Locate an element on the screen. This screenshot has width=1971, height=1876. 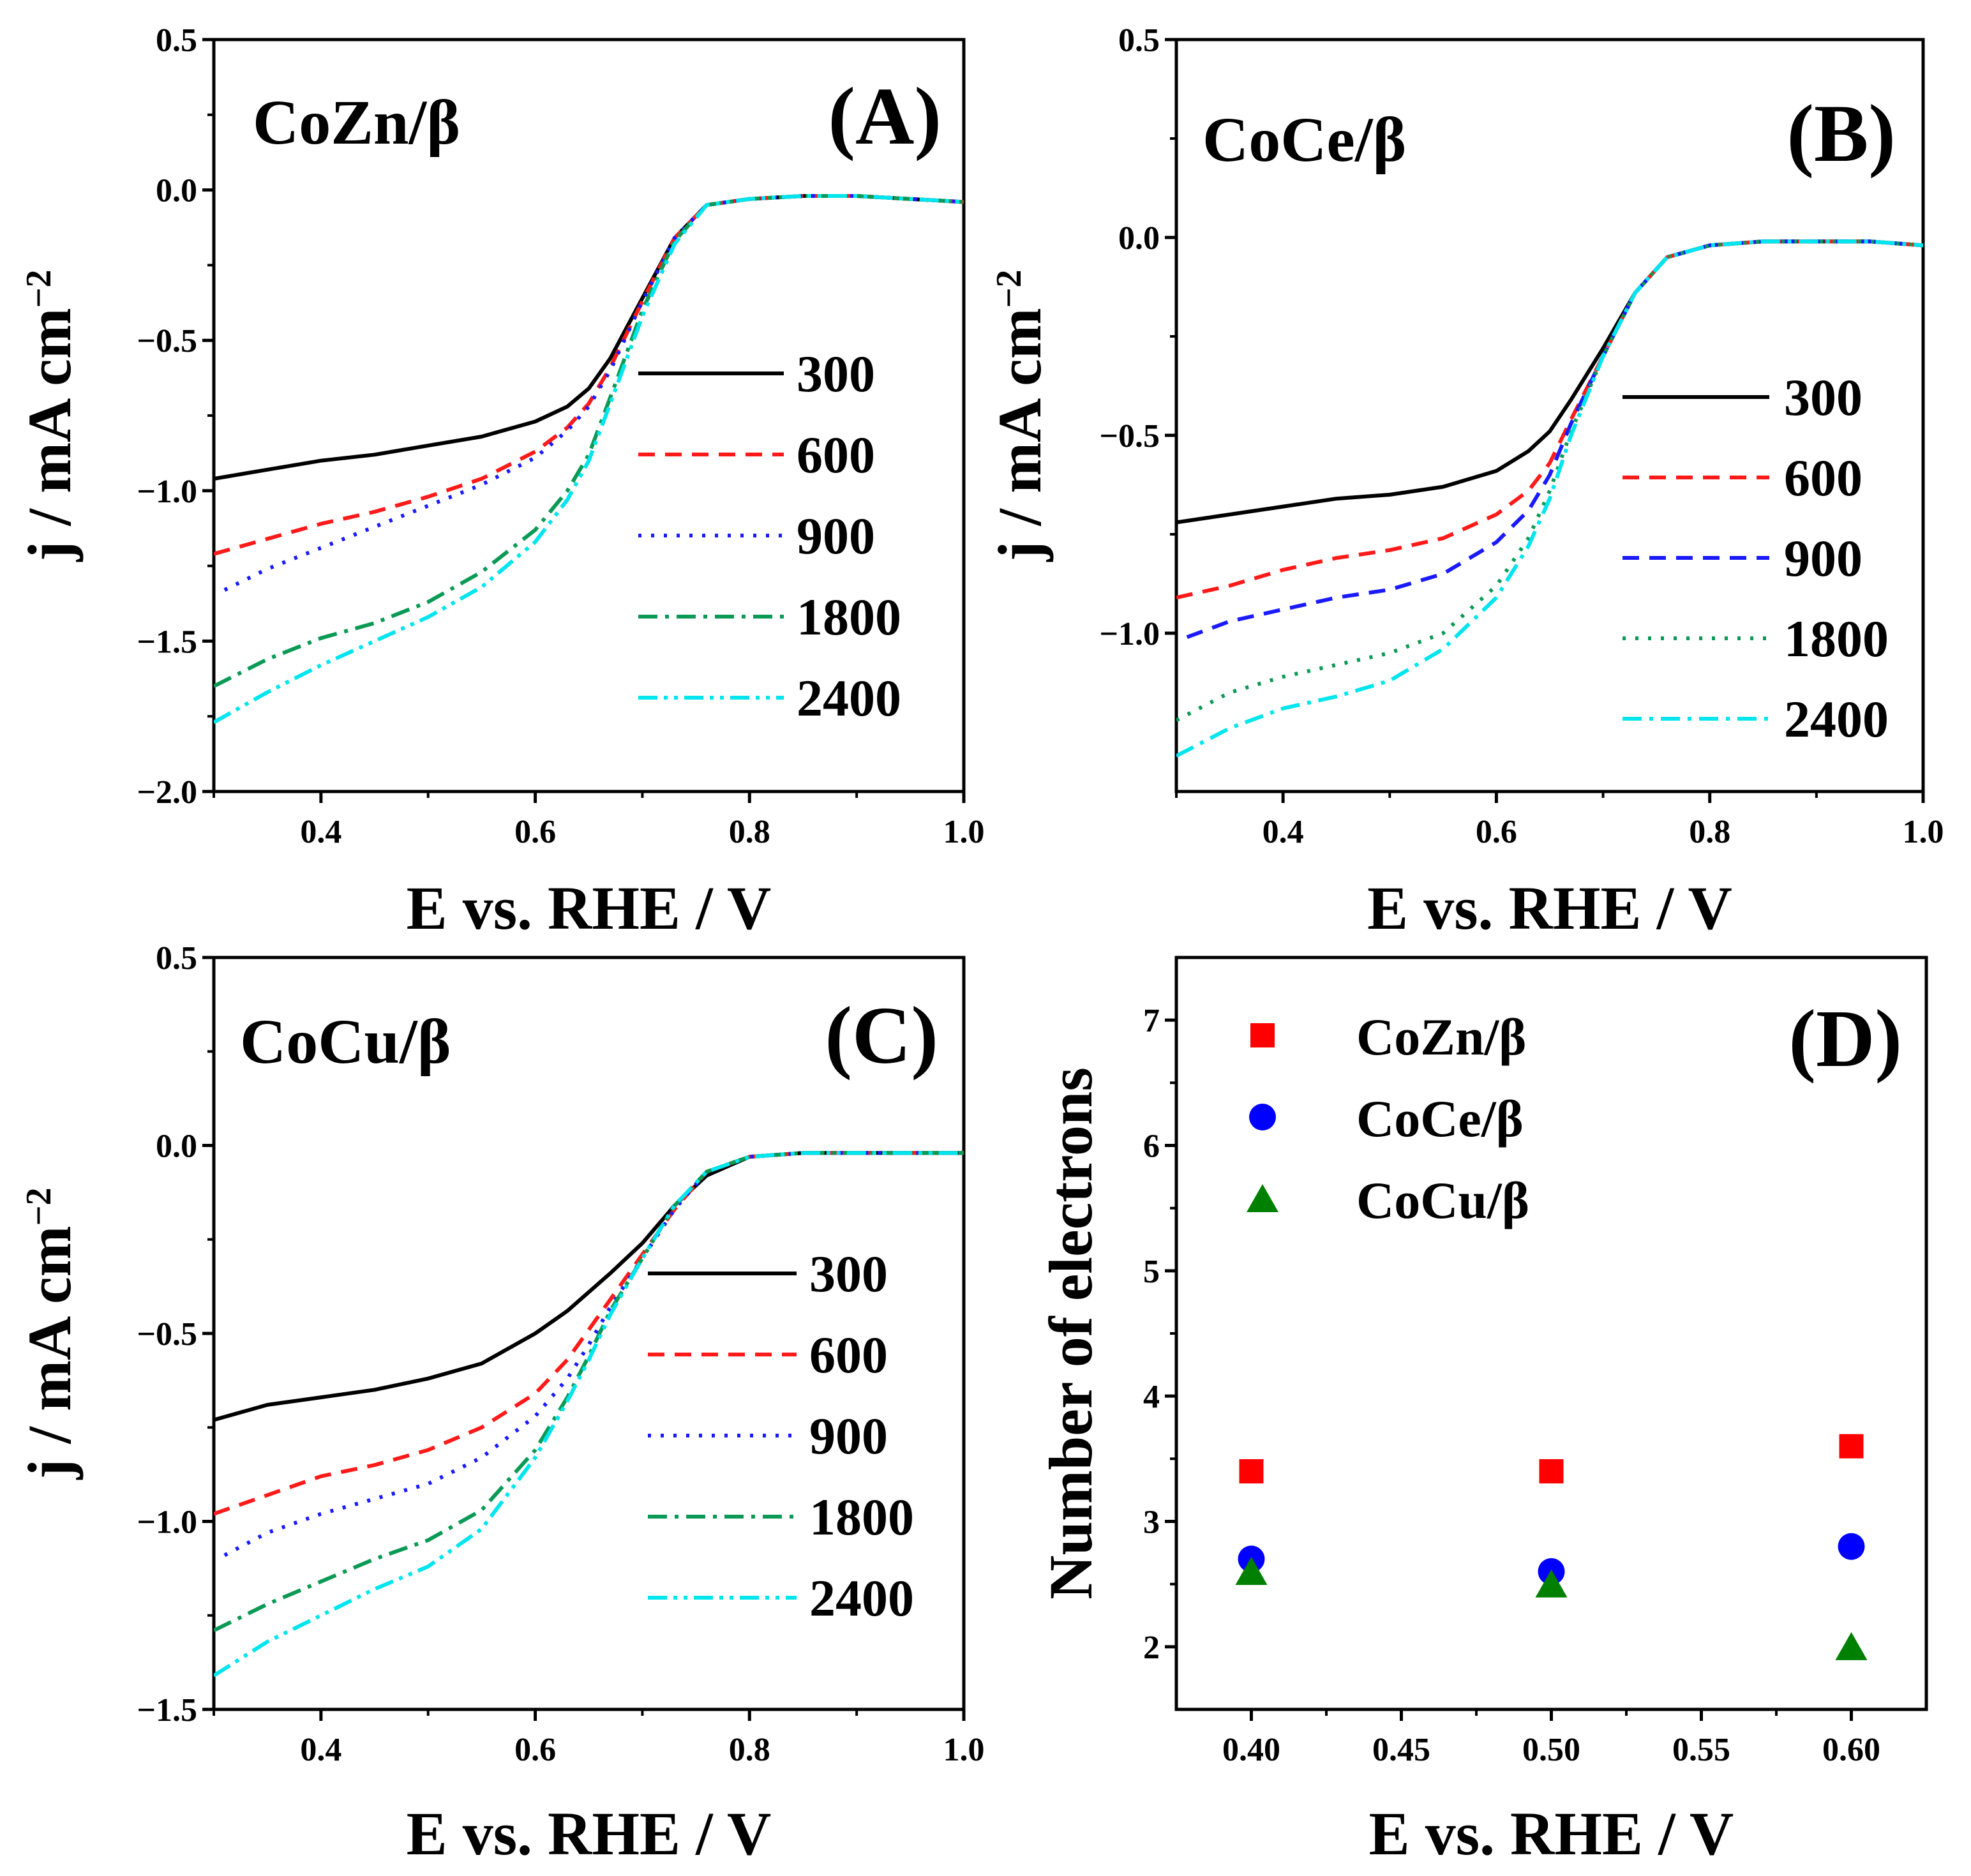
panel-letter: (B) is located at coordinates (1841, 134).